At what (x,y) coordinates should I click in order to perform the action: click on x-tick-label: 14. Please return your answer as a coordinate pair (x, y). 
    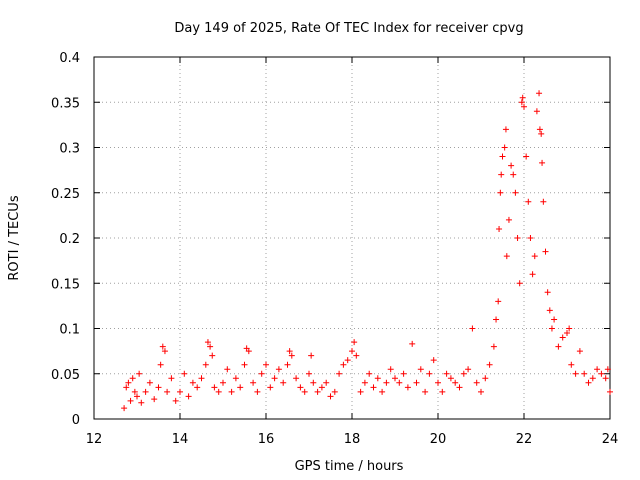
    Looking at the image, I should click on (180, 439).